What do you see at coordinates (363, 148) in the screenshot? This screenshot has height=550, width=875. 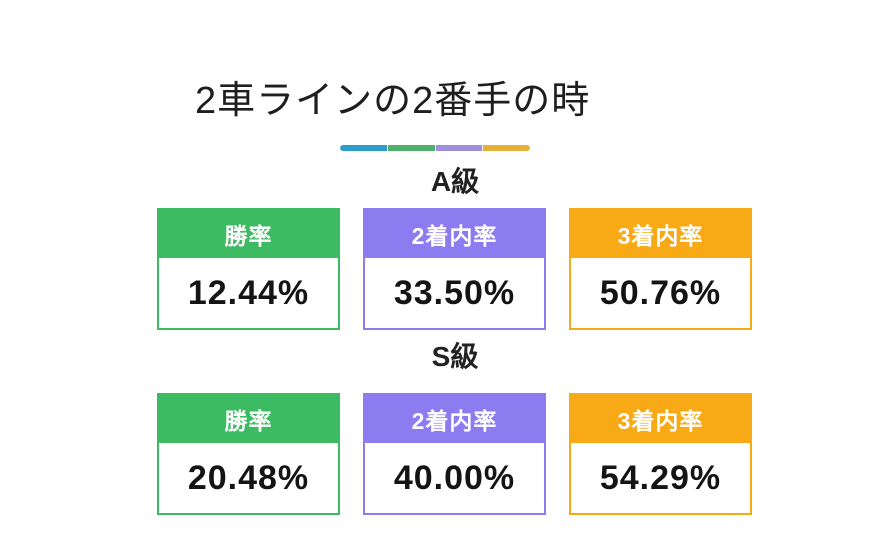 I see `divider-segment-blue` at bounding box center [363, 148].